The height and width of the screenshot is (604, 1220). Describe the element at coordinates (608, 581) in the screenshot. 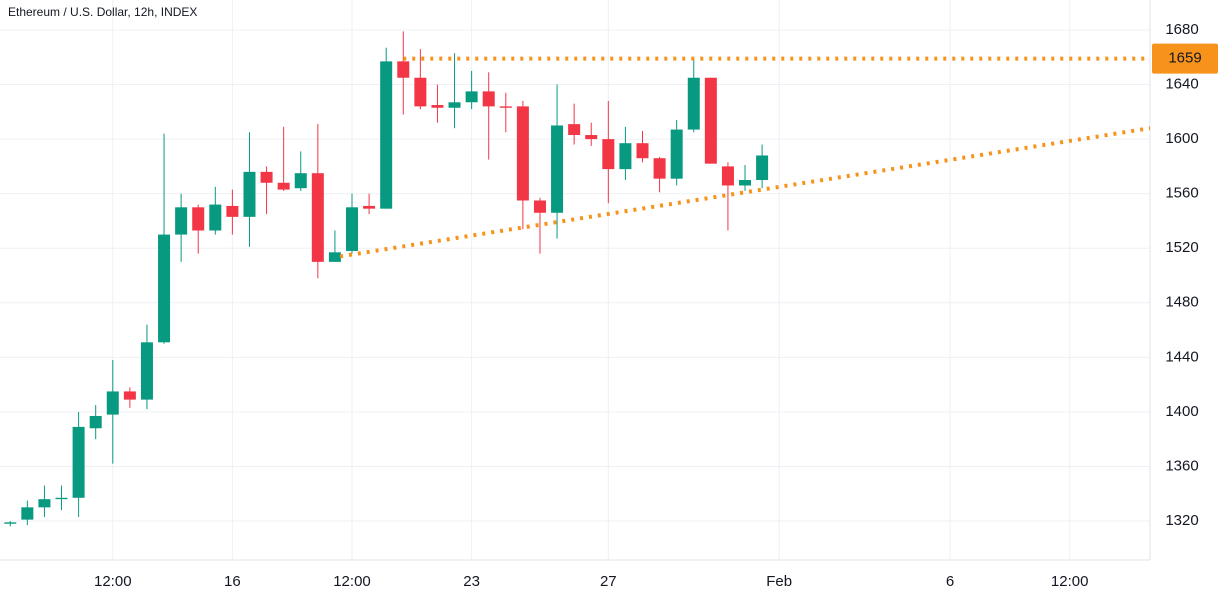

I see `x-tick-label: 27` at that location.